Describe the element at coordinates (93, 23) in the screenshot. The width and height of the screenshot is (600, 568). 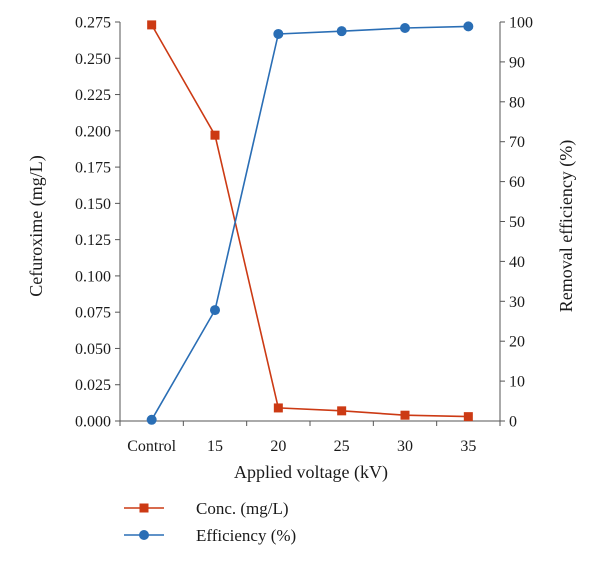
I see `y-left-tick-label: 0.275` at that location.